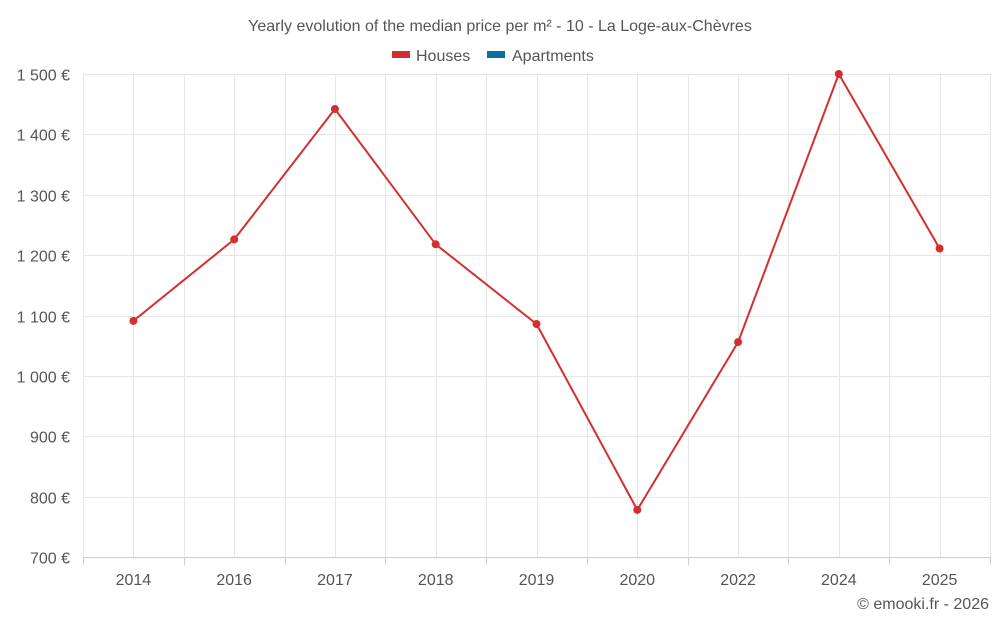 The height and width of the screenshot is (625, 1000). What do you see at coordinates (335, 580) in the screenshot?
I see `x-tick-label: 2017` at bounding box center [335, 580].